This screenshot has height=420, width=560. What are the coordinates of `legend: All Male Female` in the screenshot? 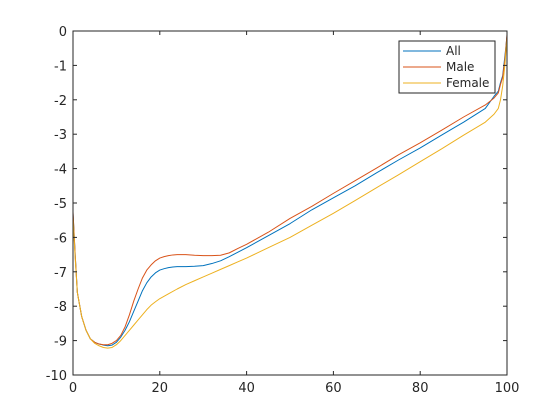 It's located at (447, 67).